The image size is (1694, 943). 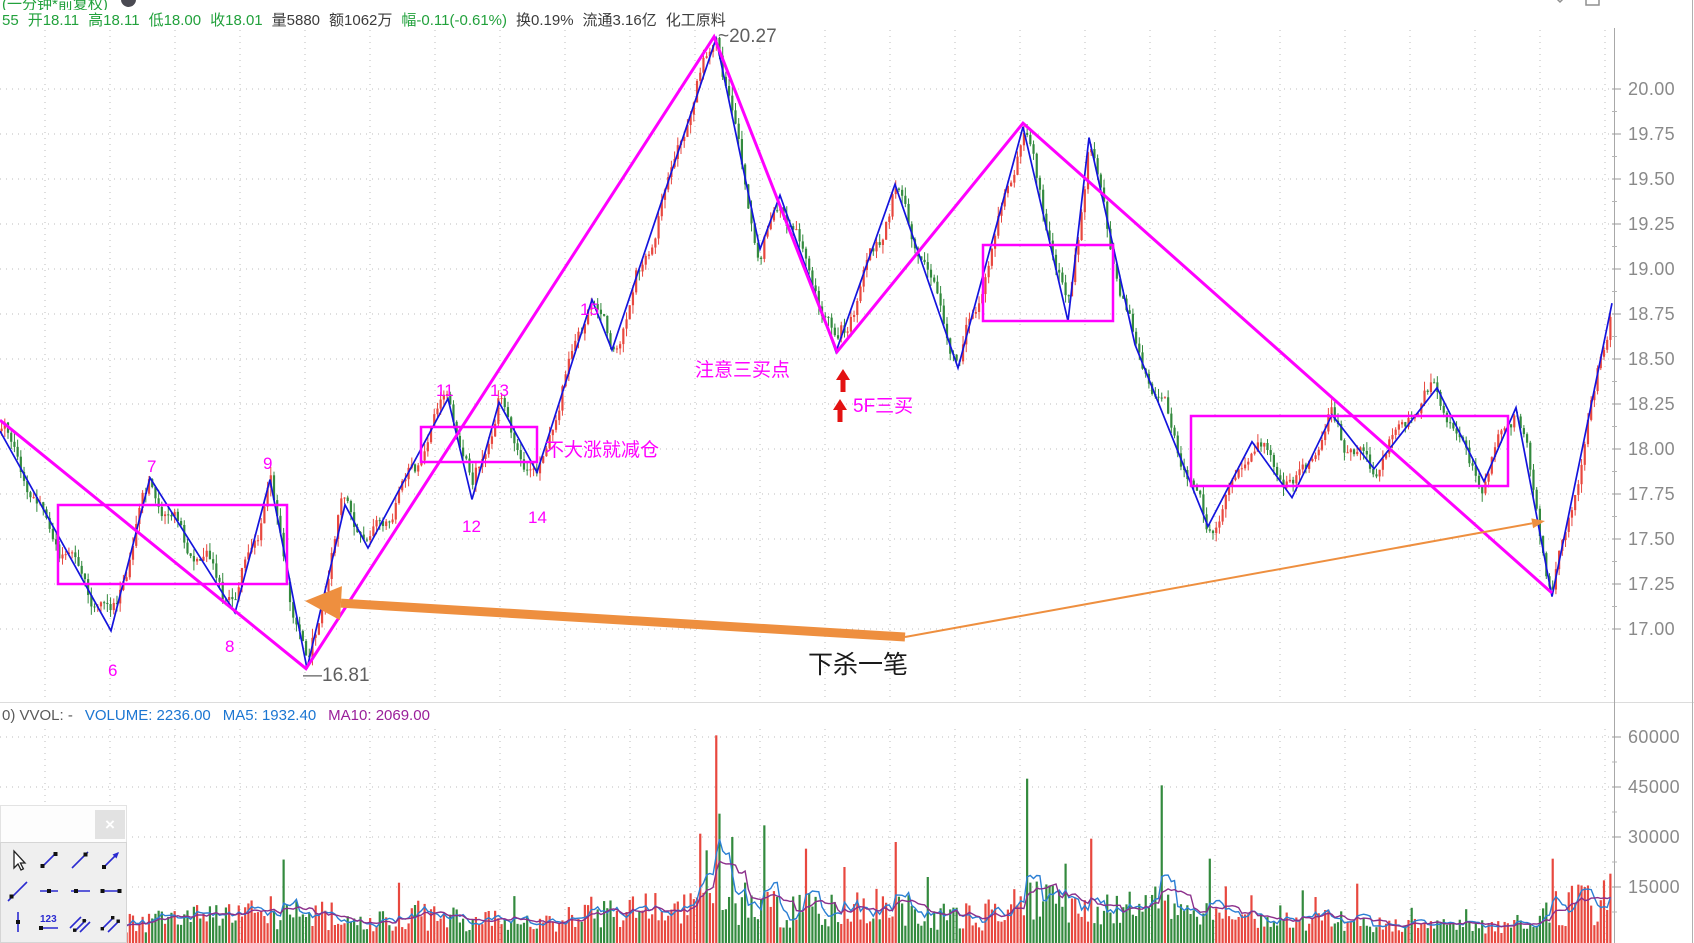 What do you see at coordinates (858, 665) in the screenshot?
I see `note-text: 下杀一笔` at bounding box center [858, 665].